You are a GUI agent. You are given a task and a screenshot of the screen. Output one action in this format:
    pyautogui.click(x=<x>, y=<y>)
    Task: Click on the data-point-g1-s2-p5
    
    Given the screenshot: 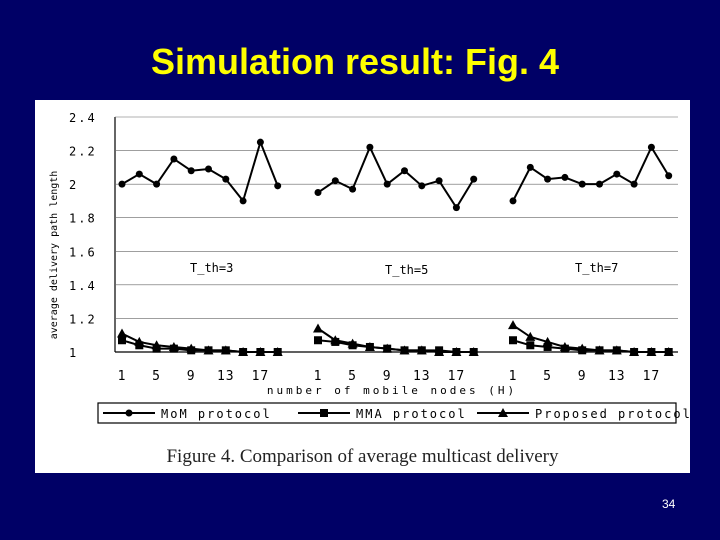 What is the action you would take?
    pyautogui.click(x=404, y=350)
    